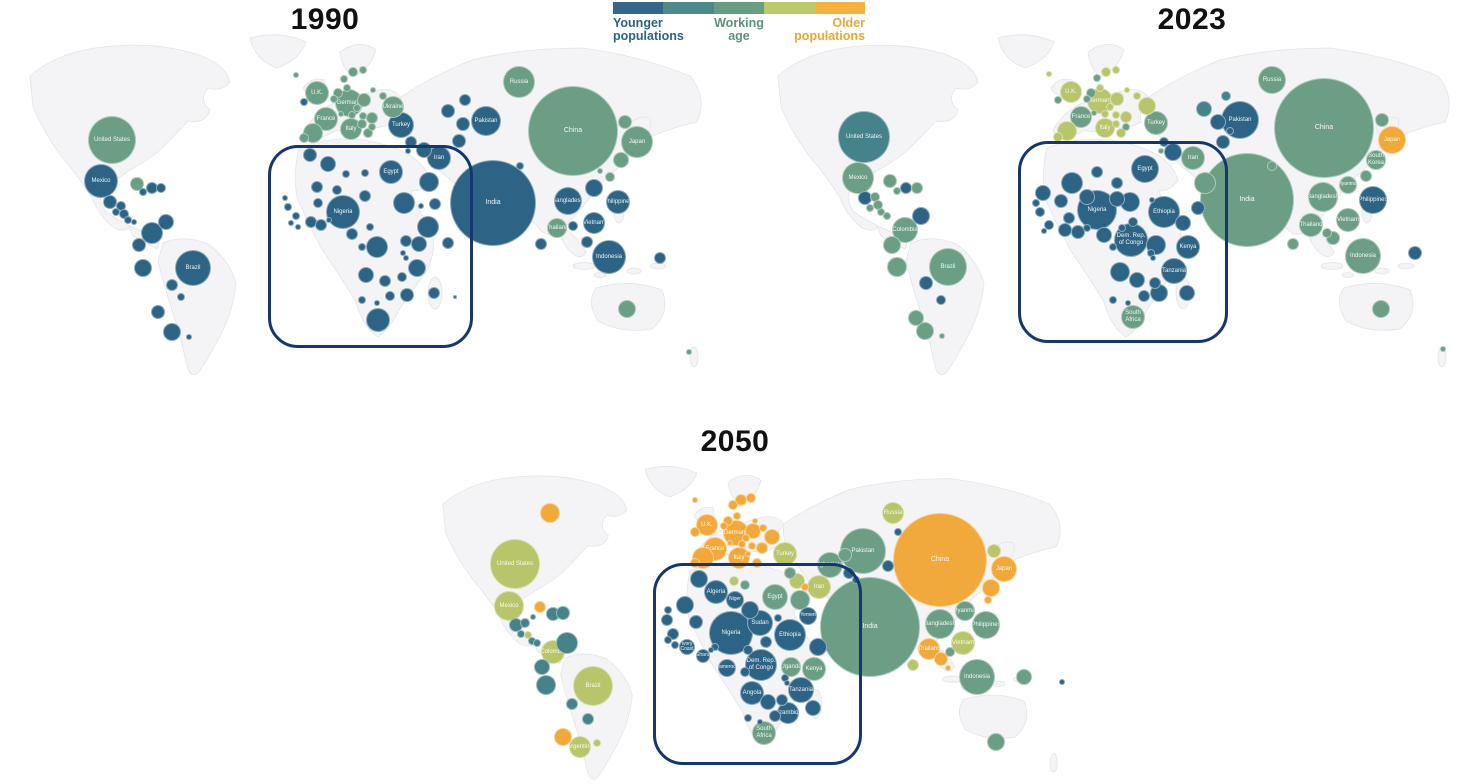 This screenshot has width=1460, height=784. Describe the element at coordinates (814, 668) in the screenshot. I see `country-bubble-label: Kenya` at that location.